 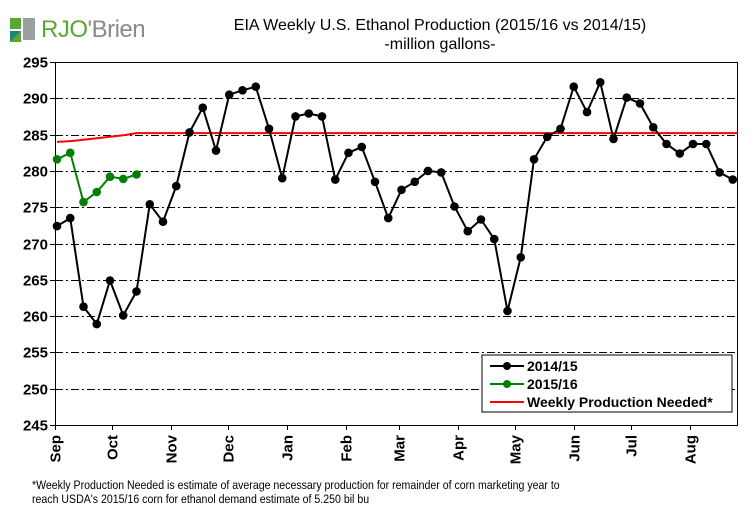 What do you see at coordinates (35, 245) in the screenshot?
I see `y-tick-label: 270` at bounding box center [35, 245].